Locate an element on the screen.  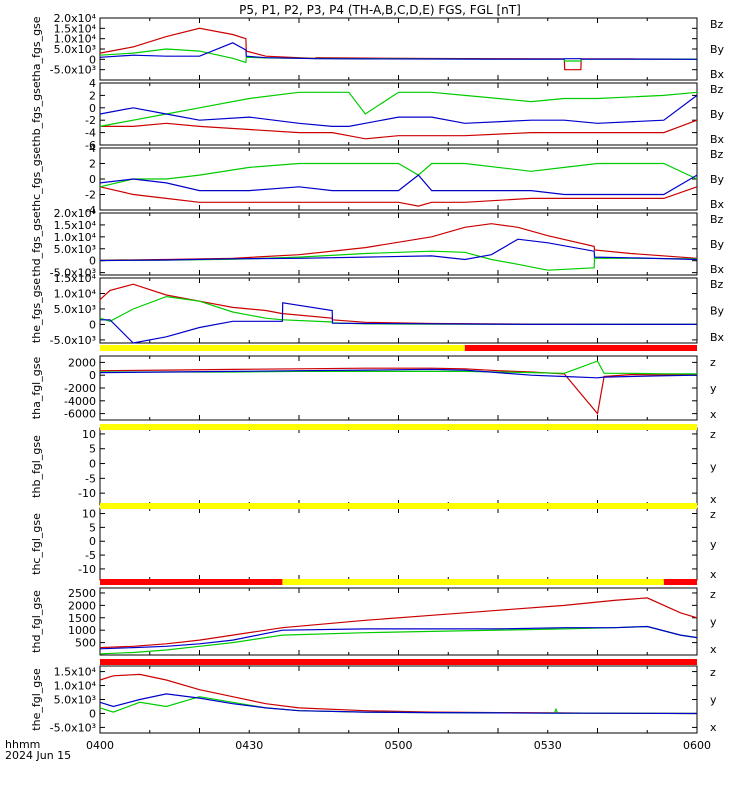
x-tick-label: 0530 is located at coordinates (548, 745).